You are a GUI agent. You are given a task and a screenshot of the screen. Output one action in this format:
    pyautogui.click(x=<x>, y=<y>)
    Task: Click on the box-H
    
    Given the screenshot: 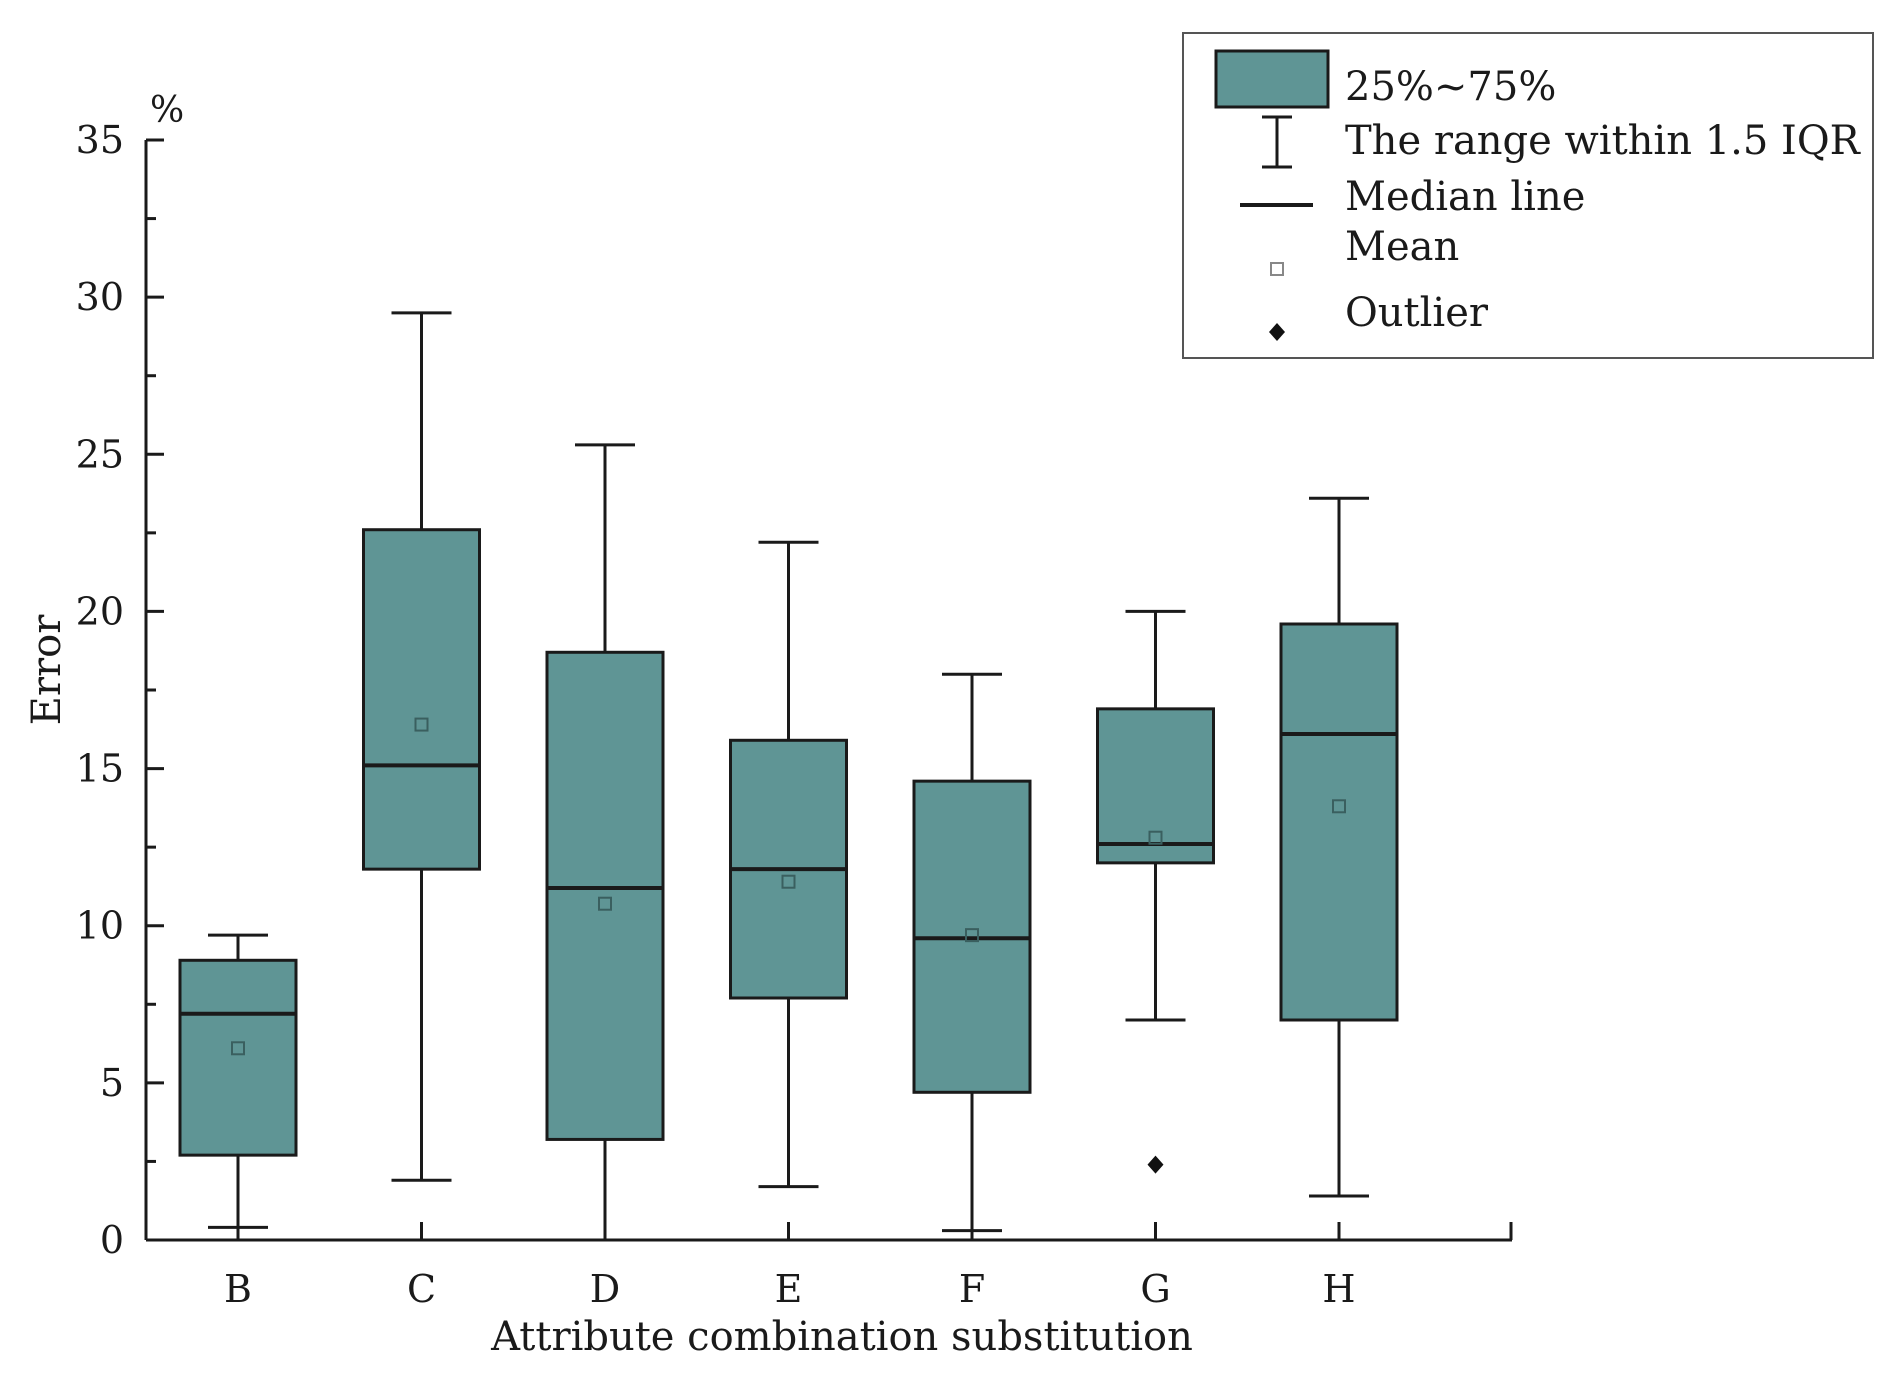 What is the action you would take?
    pyautogui.click(x=1339, y=847)
    